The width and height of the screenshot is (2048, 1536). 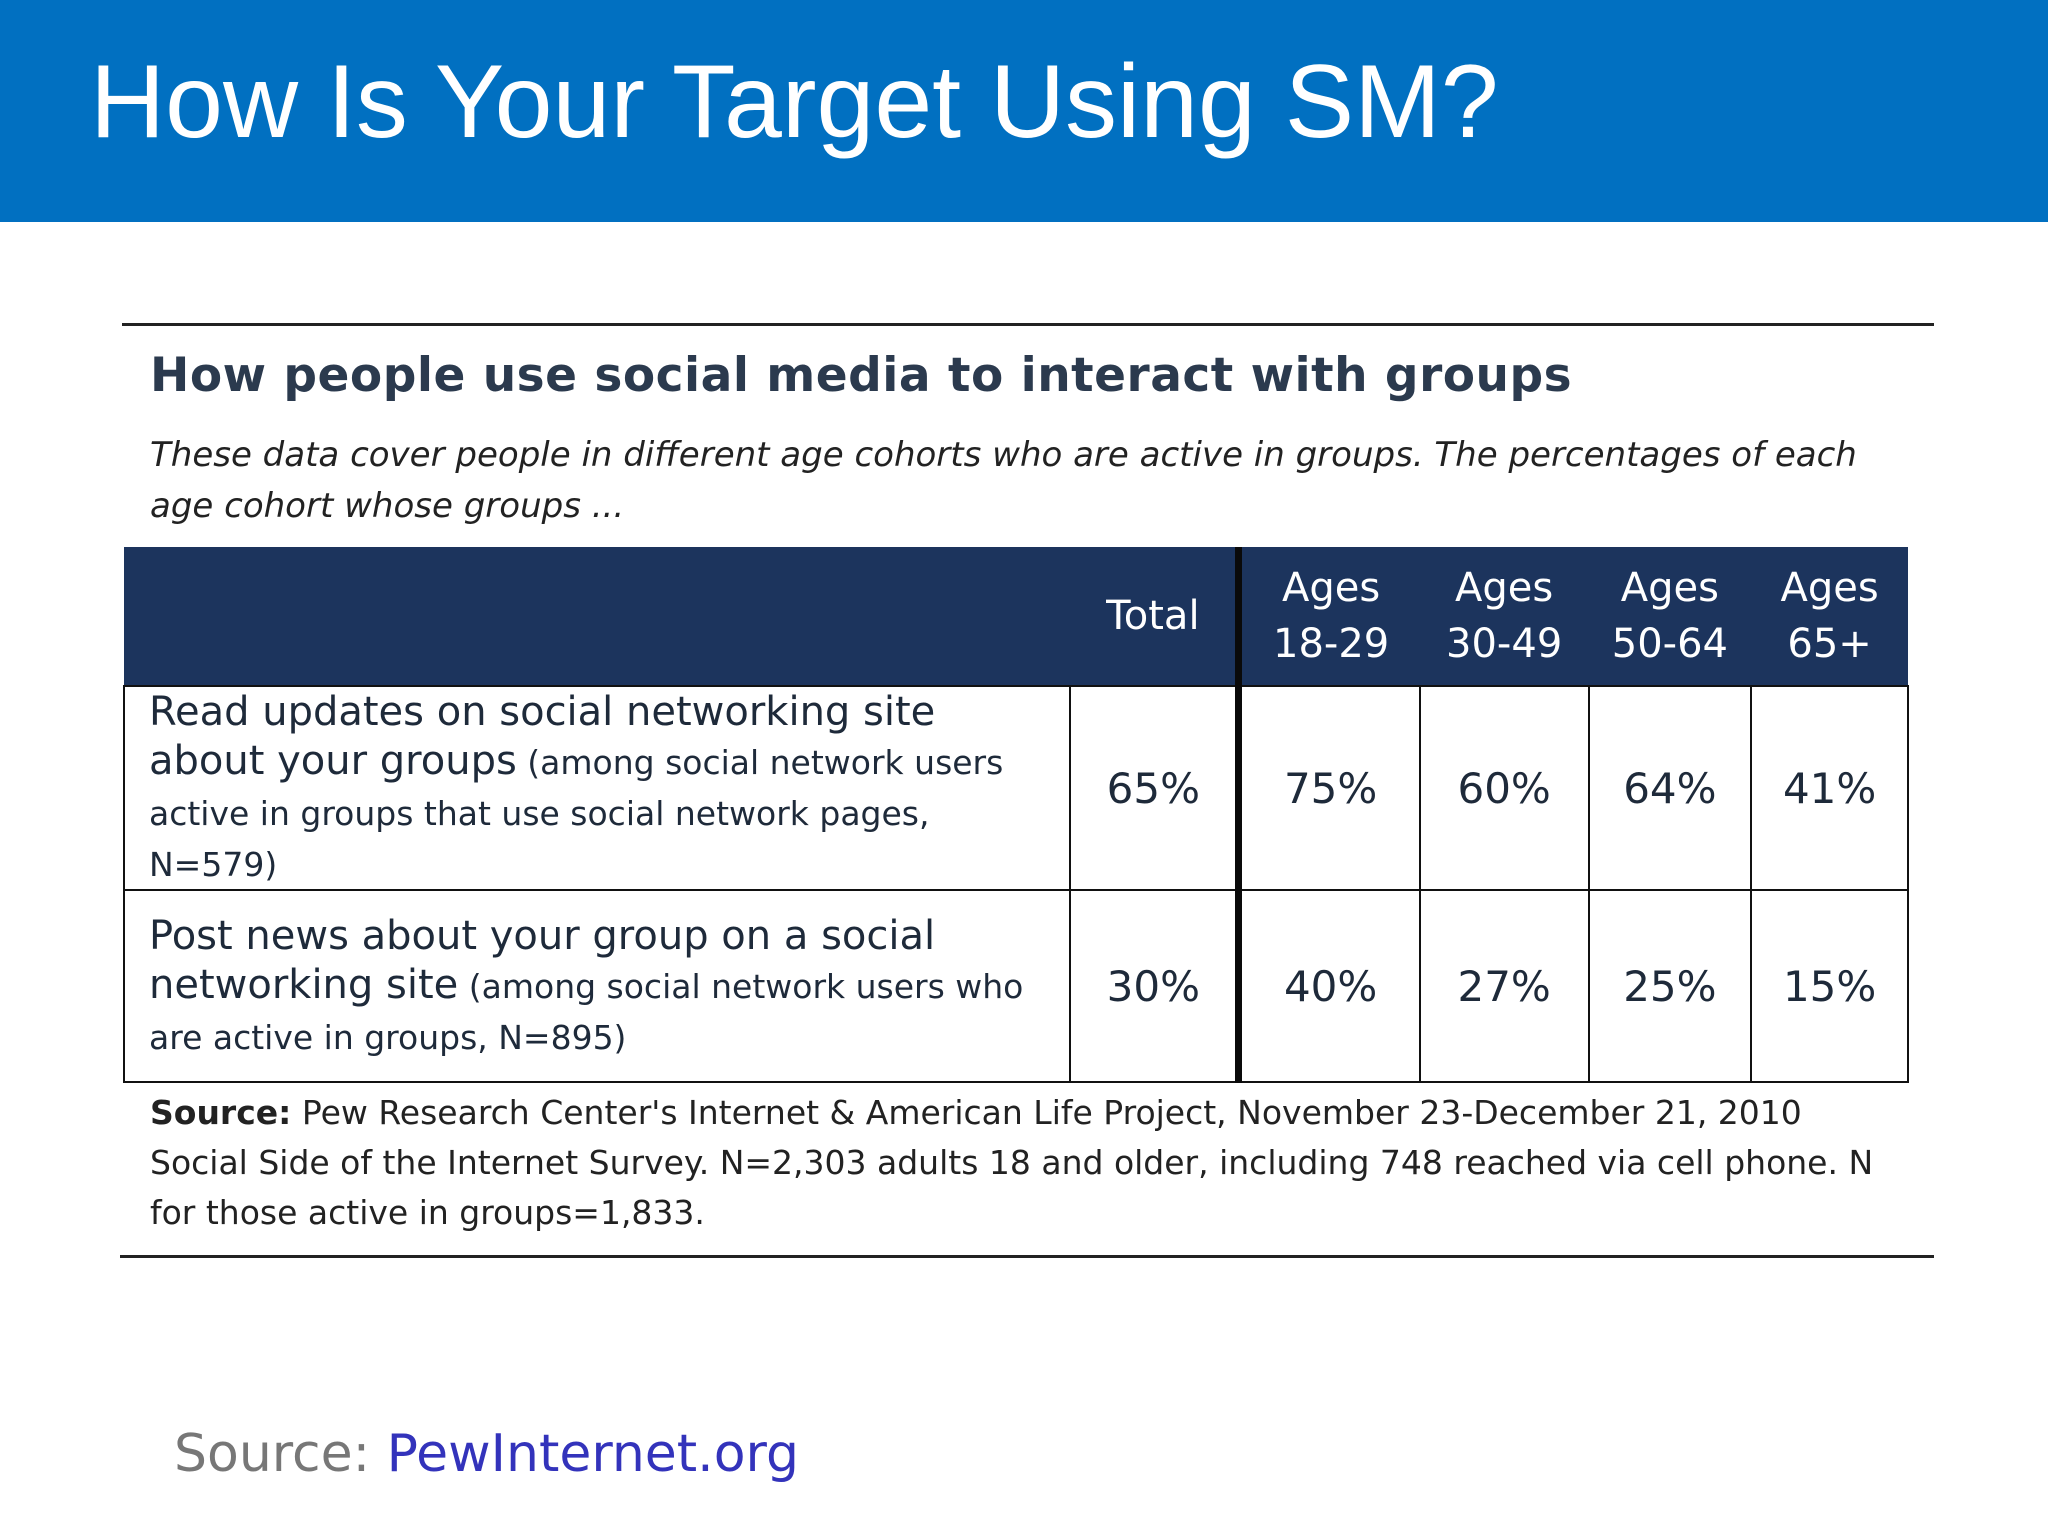 I want to click on header-ages-range: 50-64, so click(x=1669, y=644).